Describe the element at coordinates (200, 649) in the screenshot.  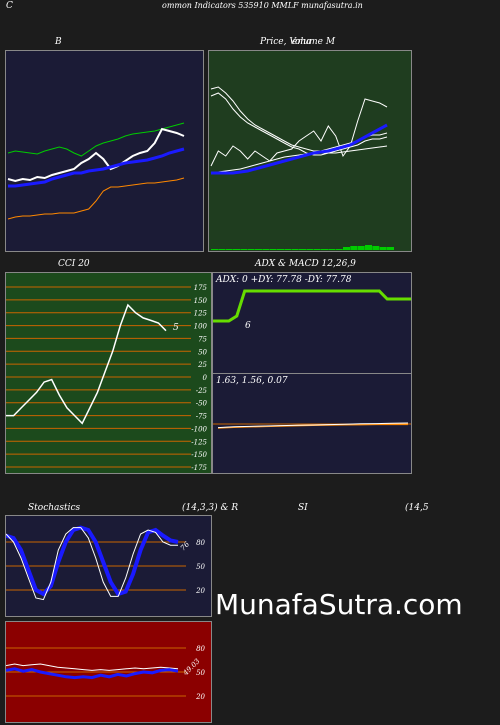
I see `rsi-tick-label: 80` at that location.